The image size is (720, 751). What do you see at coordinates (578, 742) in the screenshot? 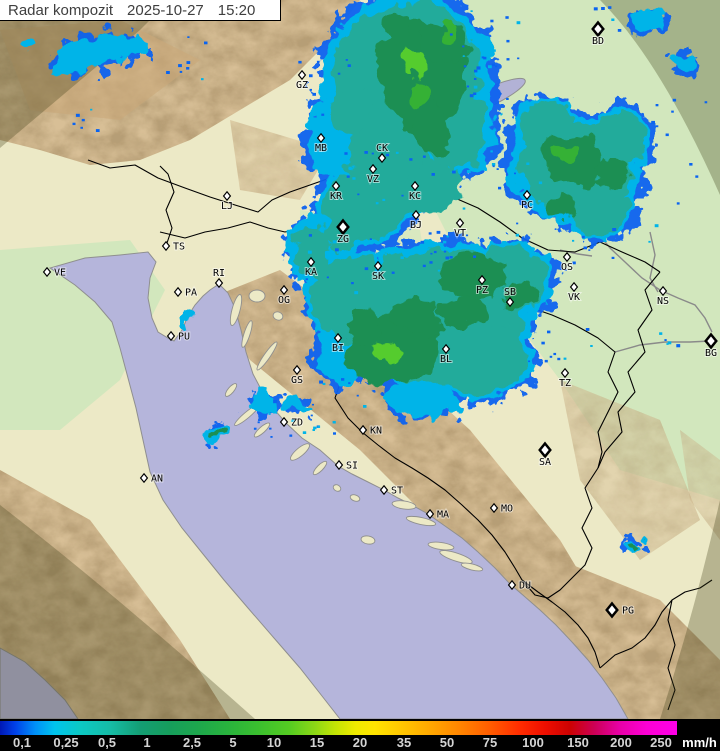
I see `legend-tick: 150` at bounding box center [578, 742].